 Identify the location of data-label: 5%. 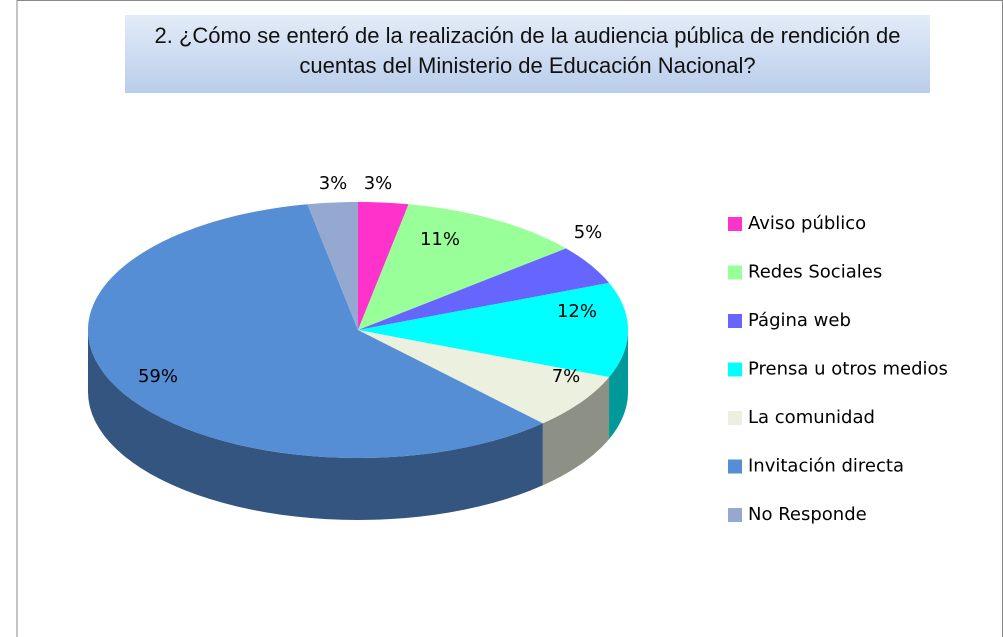
(588, 232).